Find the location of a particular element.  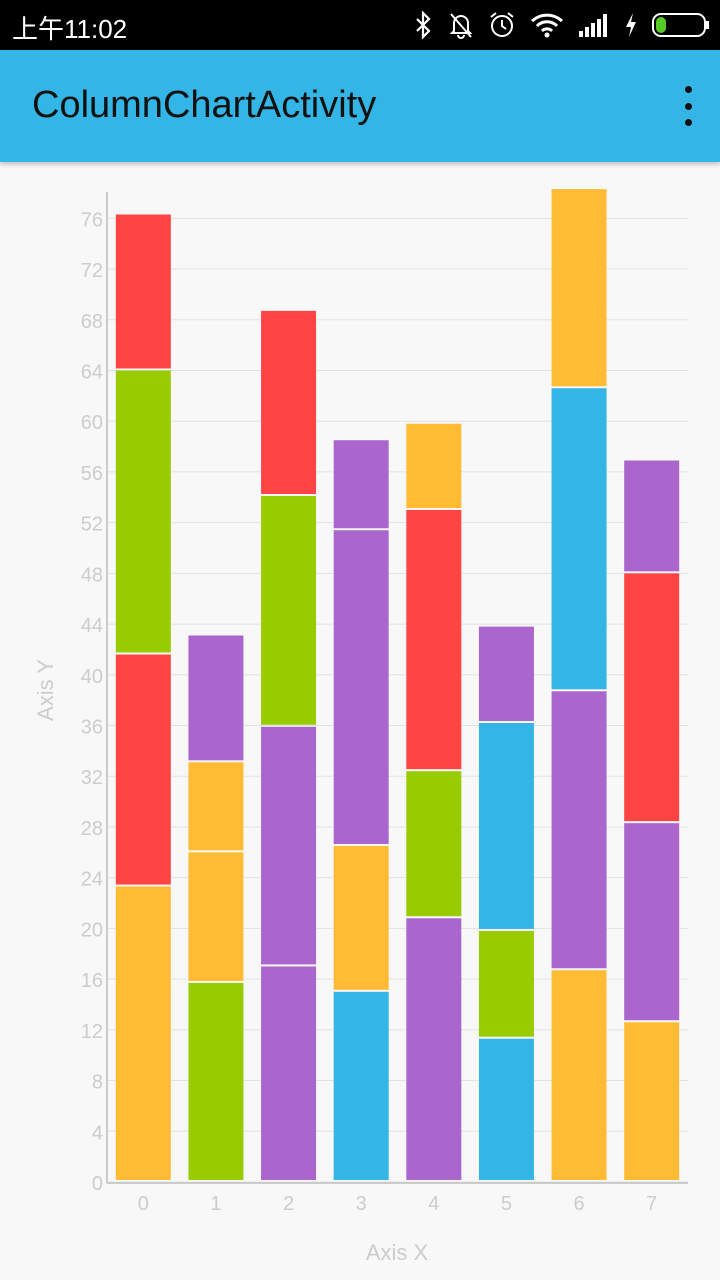

y-tick-label: 40 is located at coordinates (92, 677).